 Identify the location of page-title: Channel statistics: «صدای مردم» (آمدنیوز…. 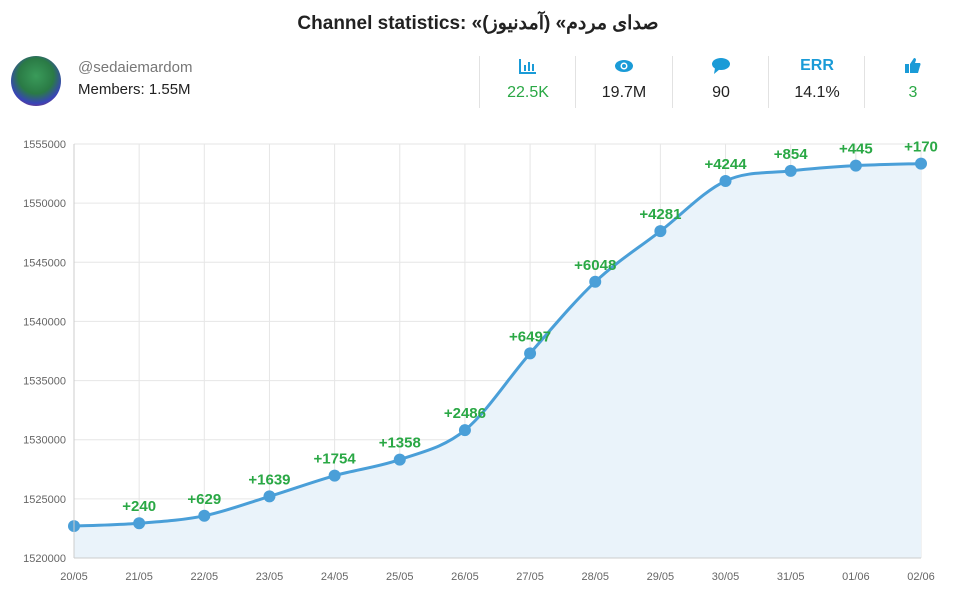
(478, 23).